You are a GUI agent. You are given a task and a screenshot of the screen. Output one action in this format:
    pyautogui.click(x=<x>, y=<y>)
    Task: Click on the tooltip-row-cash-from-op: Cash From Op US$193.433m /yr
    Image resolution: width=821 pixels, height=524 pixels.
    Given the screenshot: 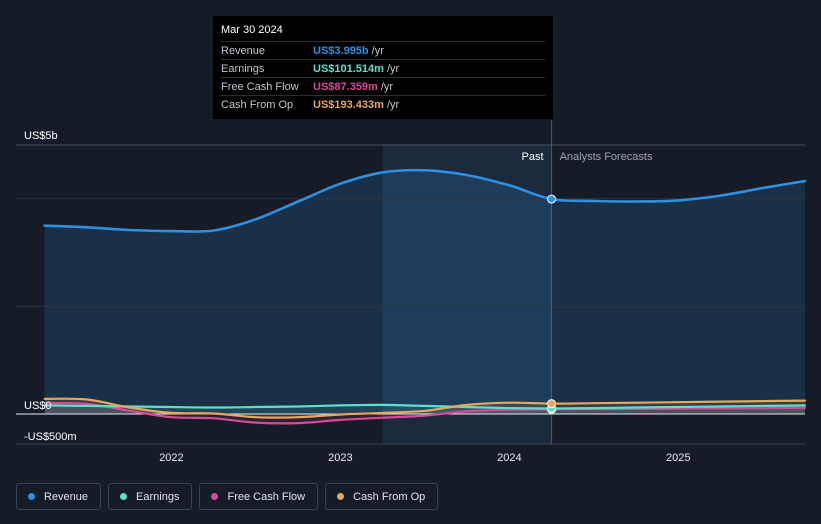 What is the action you would take?
    pyautogui.click(x=383, y=104)
    